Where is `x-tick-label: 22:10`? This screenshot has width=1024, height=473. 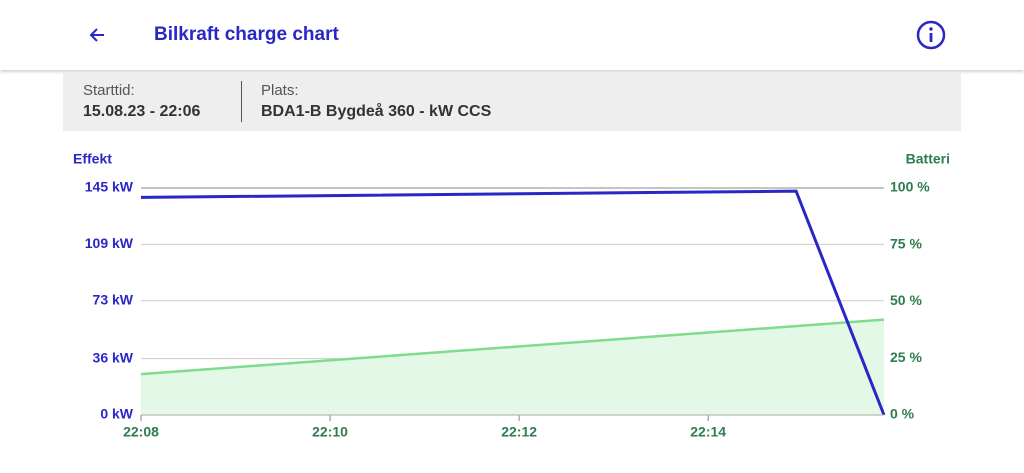
x-tick-label: 22:10 is located at coordinates (330, 432).